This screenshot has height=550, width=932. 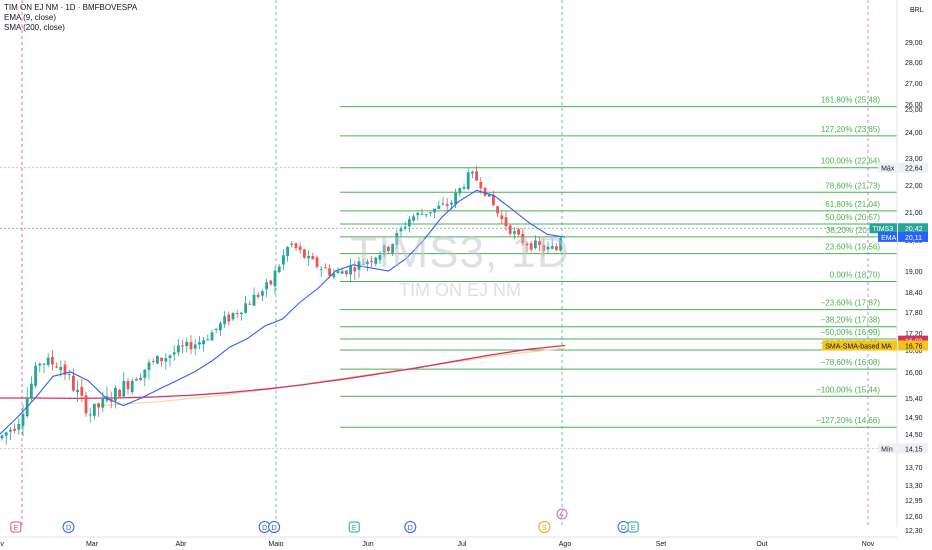 I want to click on sma-indicator-label: SMA (200, close), so click(x=34, y=27).